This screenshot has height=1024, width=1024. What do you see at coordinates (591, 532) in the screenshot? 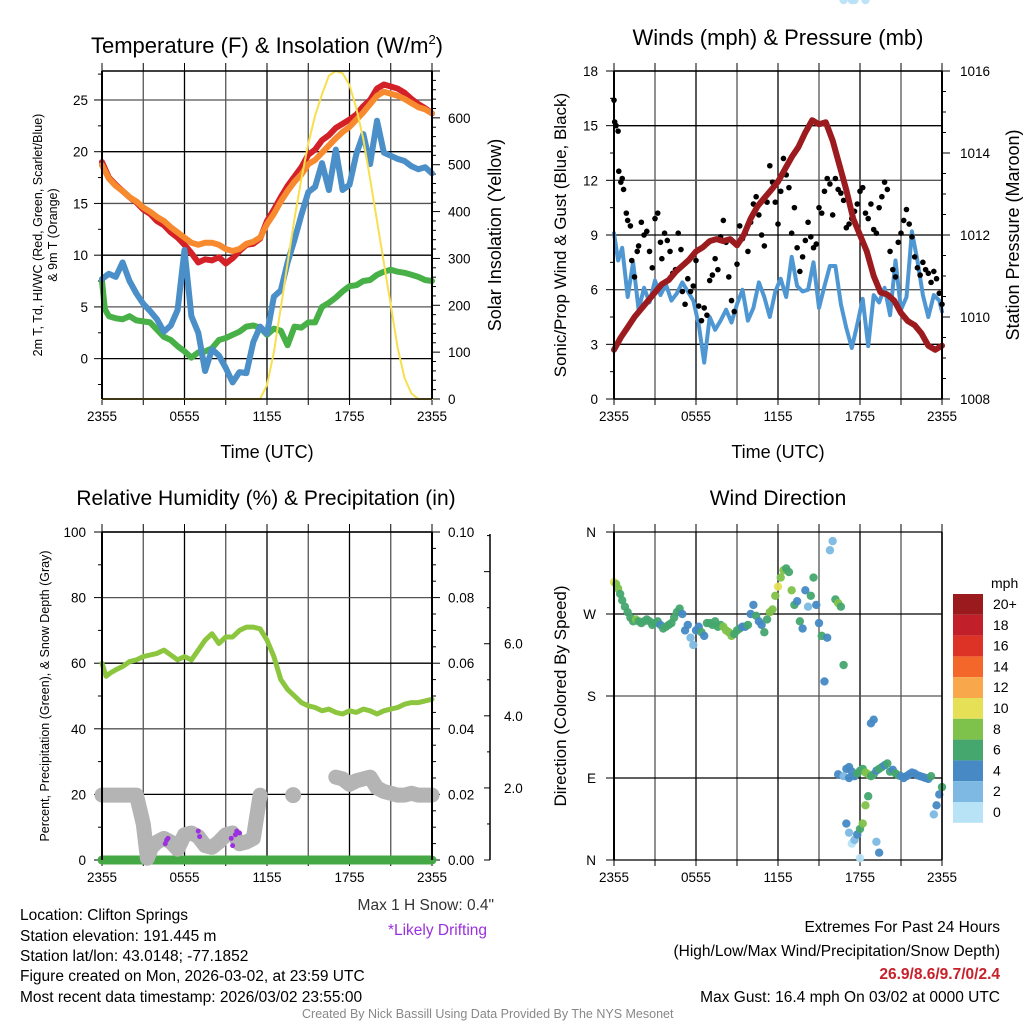
I see `y-tick-label: N` at bounding box center [591, 532].